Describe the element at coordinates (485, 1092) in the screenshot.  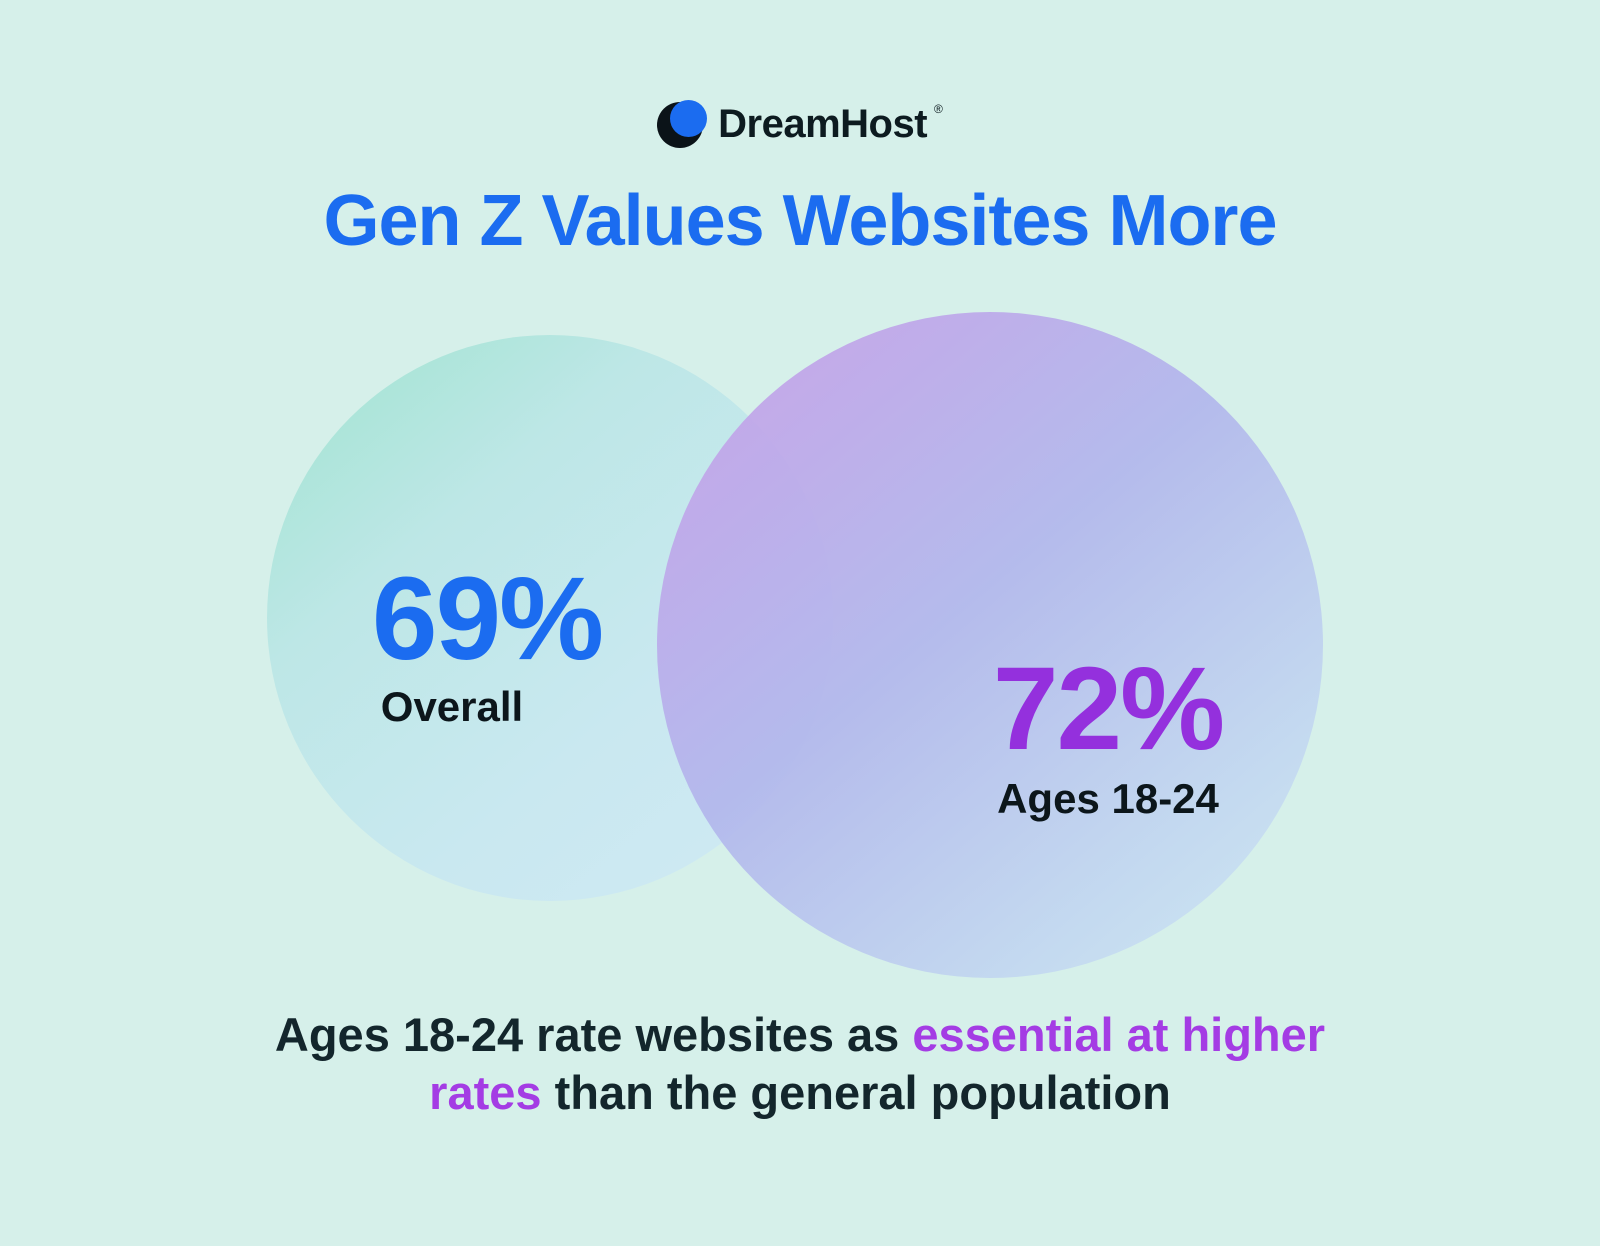
I see `caption-emphasis-text: rates` at that location.